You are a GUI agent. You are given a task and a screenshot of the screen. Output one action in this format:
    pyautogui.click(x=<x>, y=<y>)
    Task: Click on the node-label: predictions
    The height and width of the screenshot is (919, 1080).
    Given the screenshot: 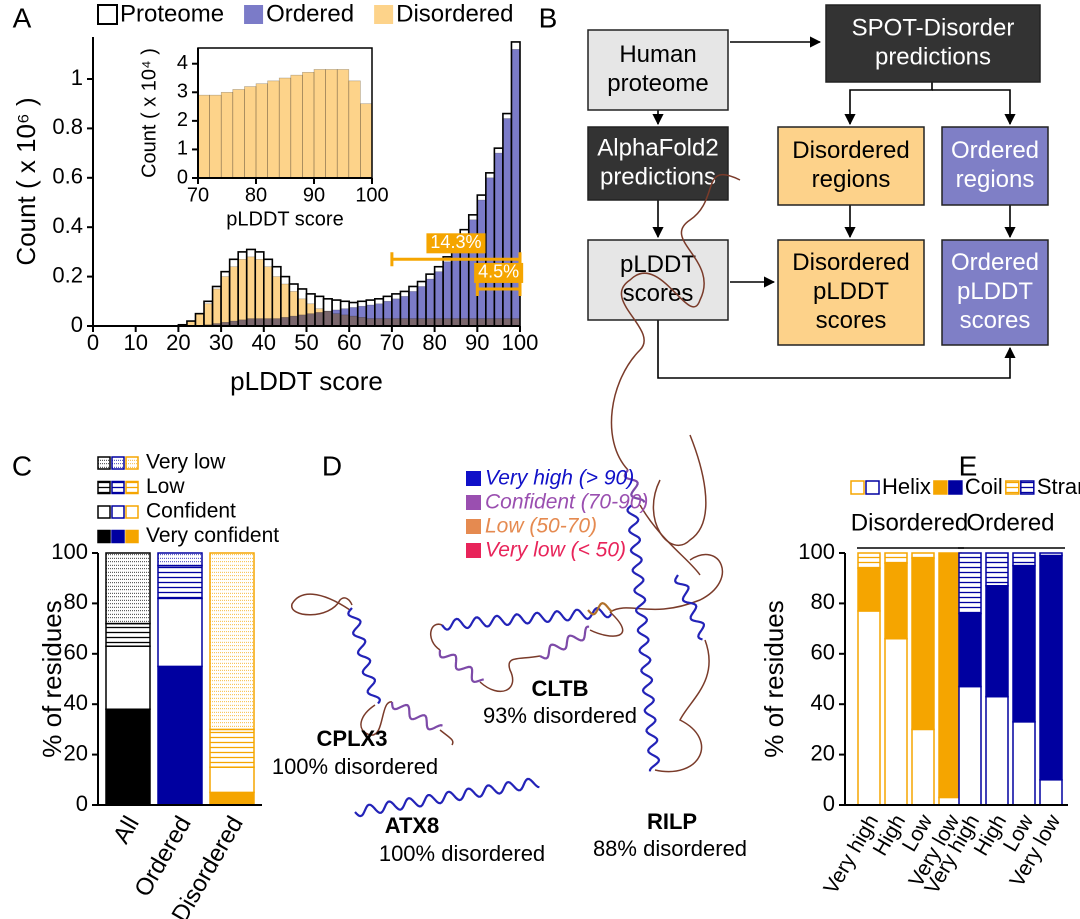 What is the action you would take?
    pyautogui.click(x=933, y=56)
    